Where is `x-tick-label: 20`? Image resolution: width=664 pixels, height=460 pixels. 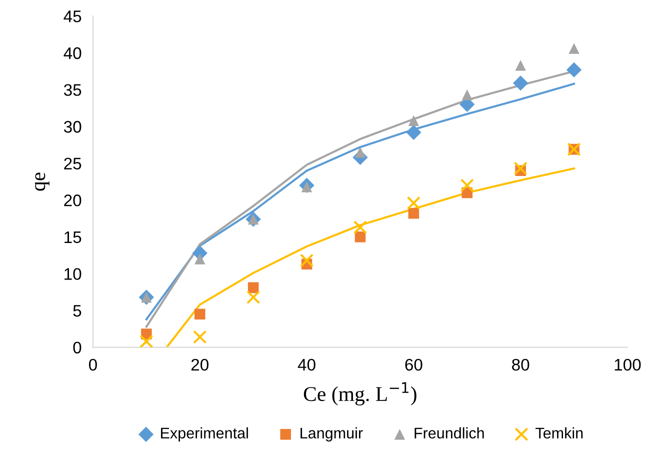
x-tick-label: 20 is located at coordinates (199, 364).